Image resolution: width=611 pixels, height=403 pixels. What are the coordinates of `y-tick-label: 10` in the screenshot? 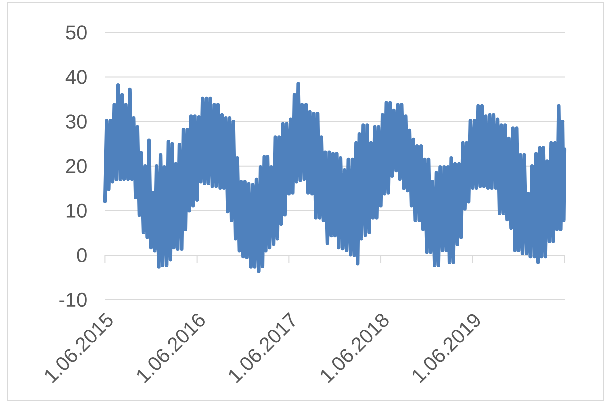 It's located at (76, 211).